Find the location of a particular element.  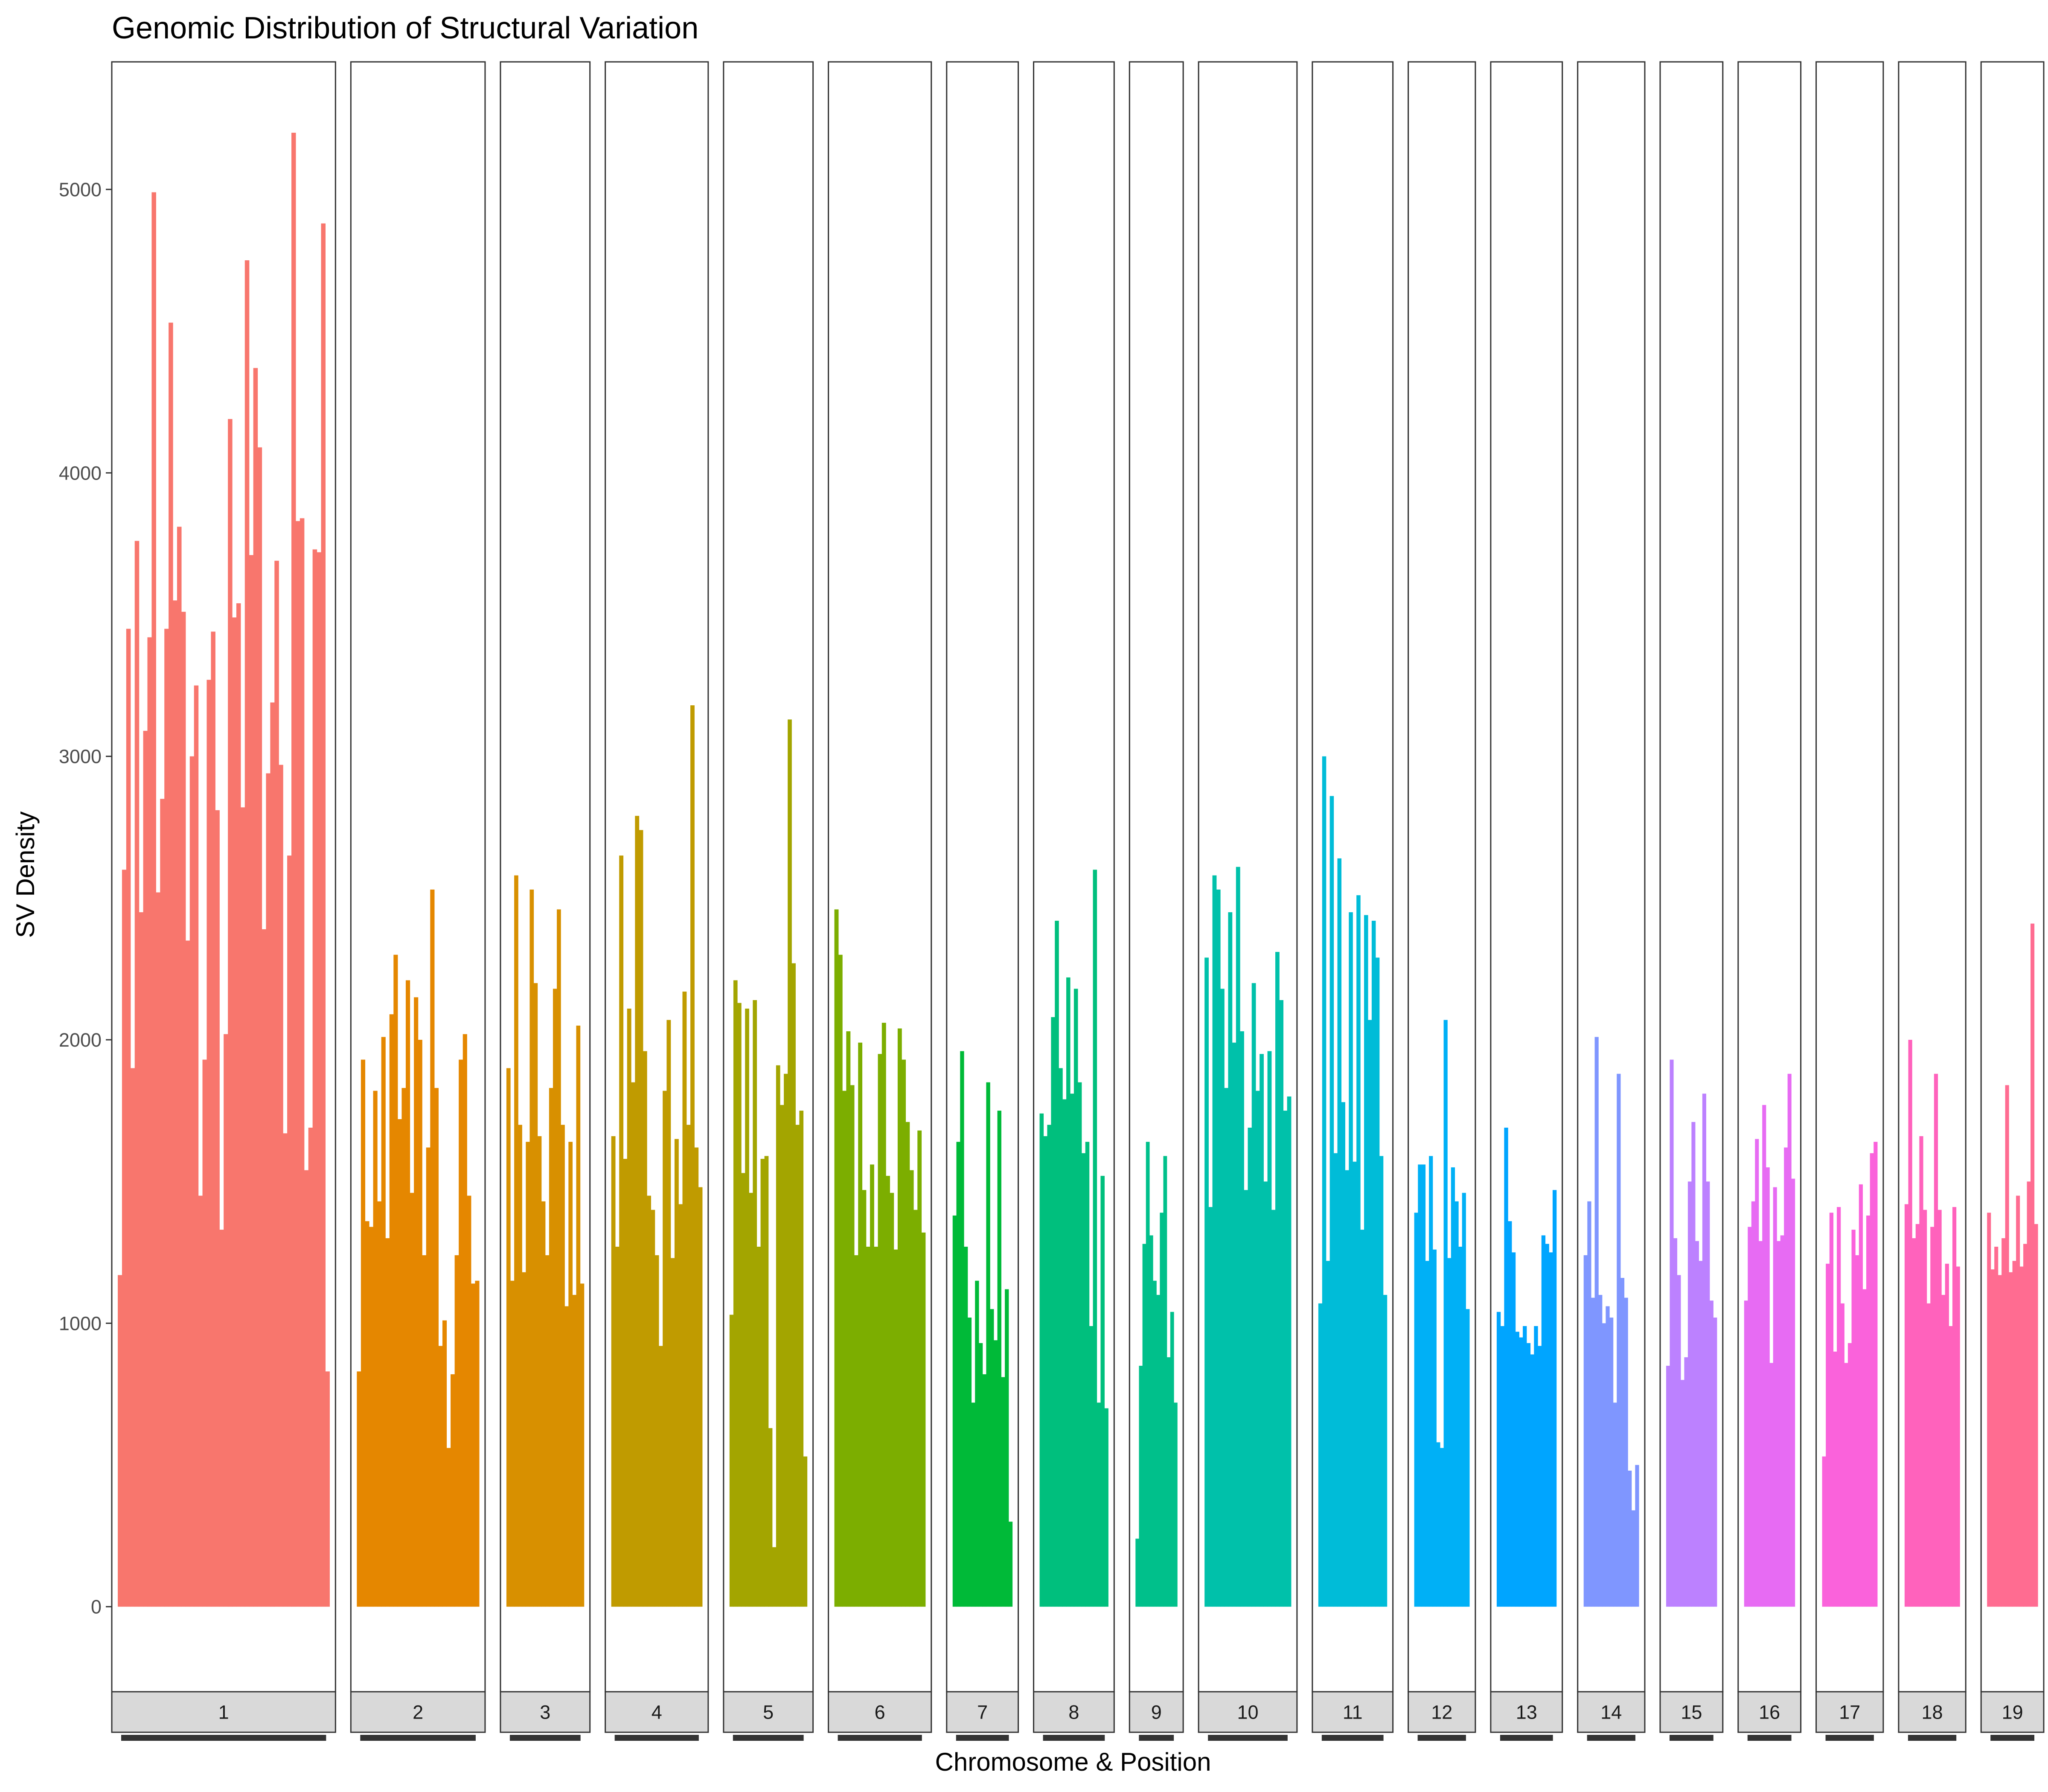

y-tick-label: 5000 is located at coordinates (80, 190).